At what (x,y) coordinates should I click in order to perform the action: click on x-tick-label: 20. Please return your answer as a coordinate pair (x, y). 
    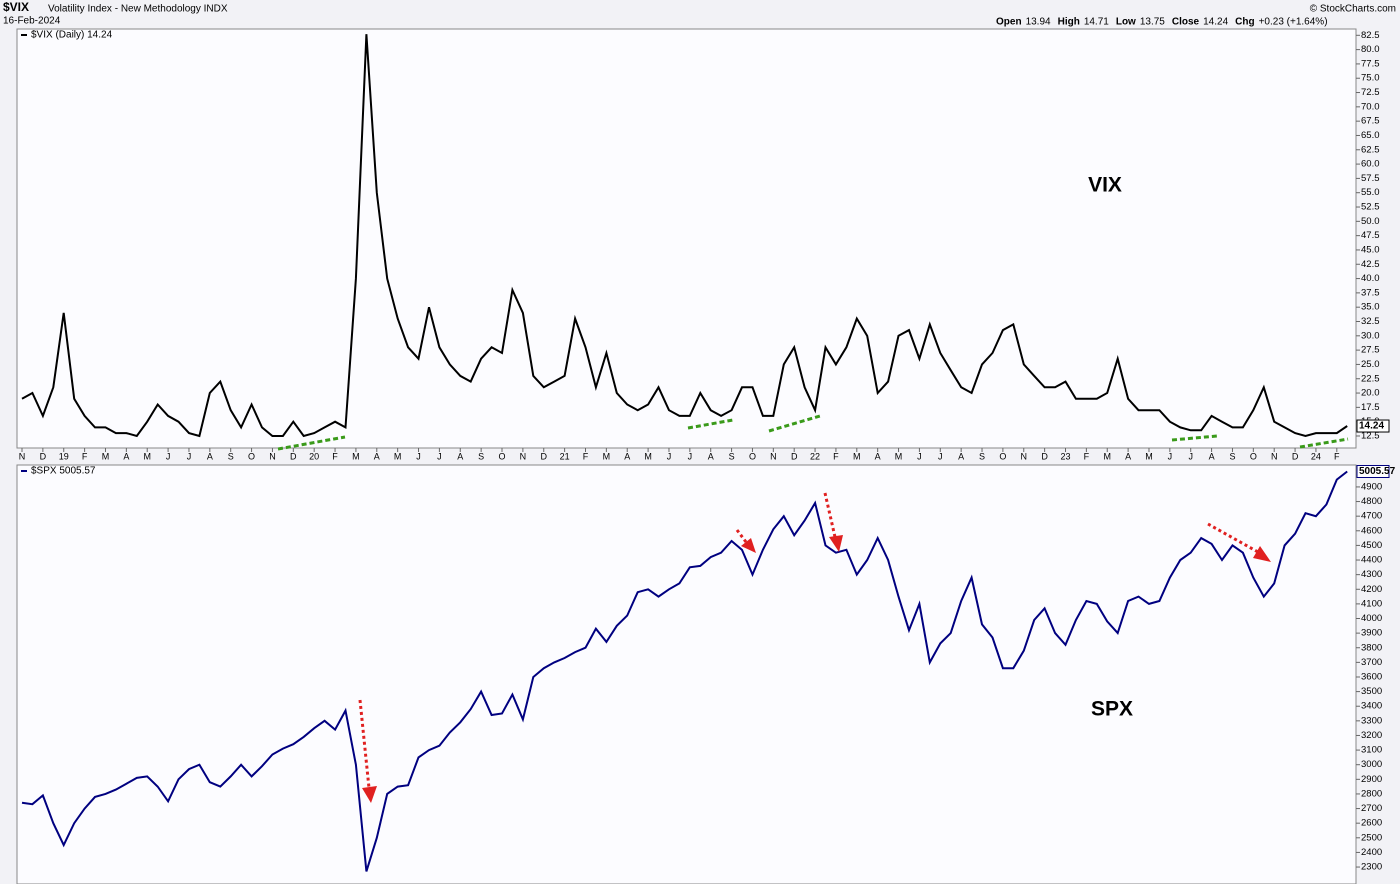
    Looking at the image, I should click on (314, 456).